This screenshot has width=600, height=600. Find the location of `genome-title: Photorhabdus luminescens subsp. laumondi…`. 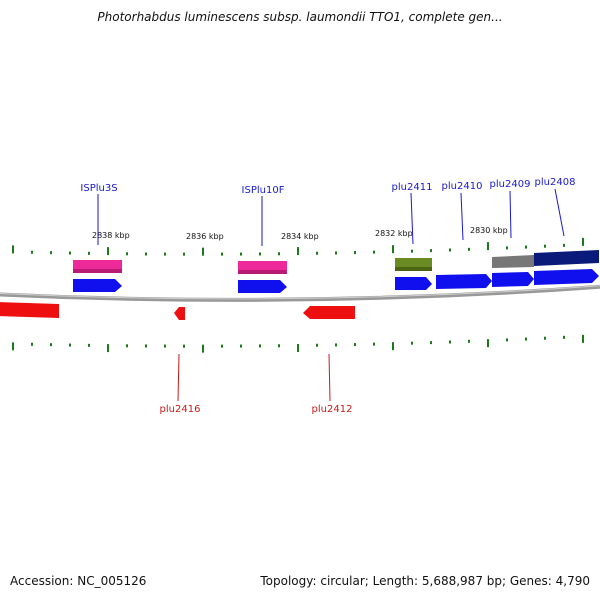

genome-title: Photorhabdus luminescens subsp. laumondi… is located at coordinates (300, 17).